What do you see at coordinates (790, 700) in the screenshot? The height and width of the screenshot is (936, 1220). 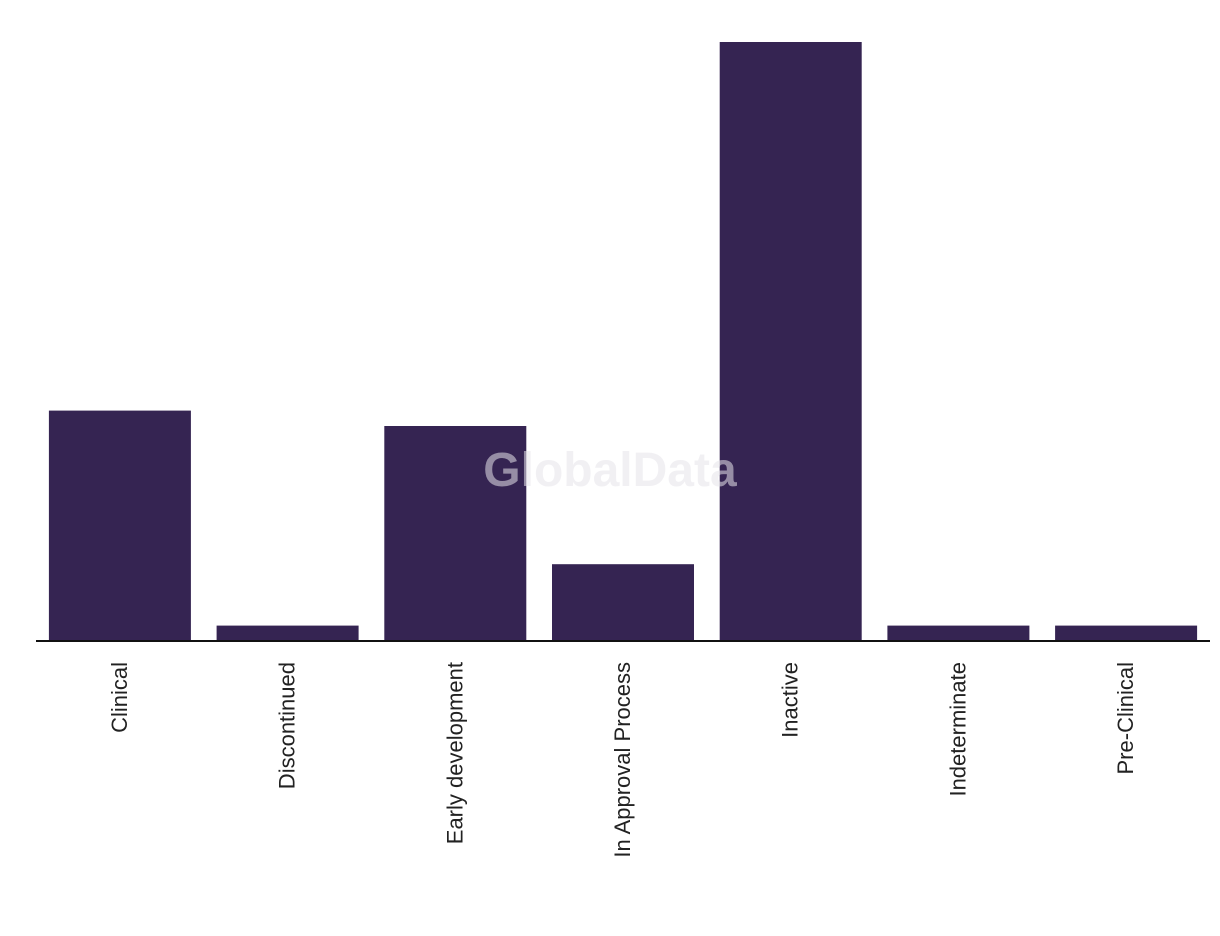 I see `x-tick-label: Inactive` at bounding box center [790, 700].